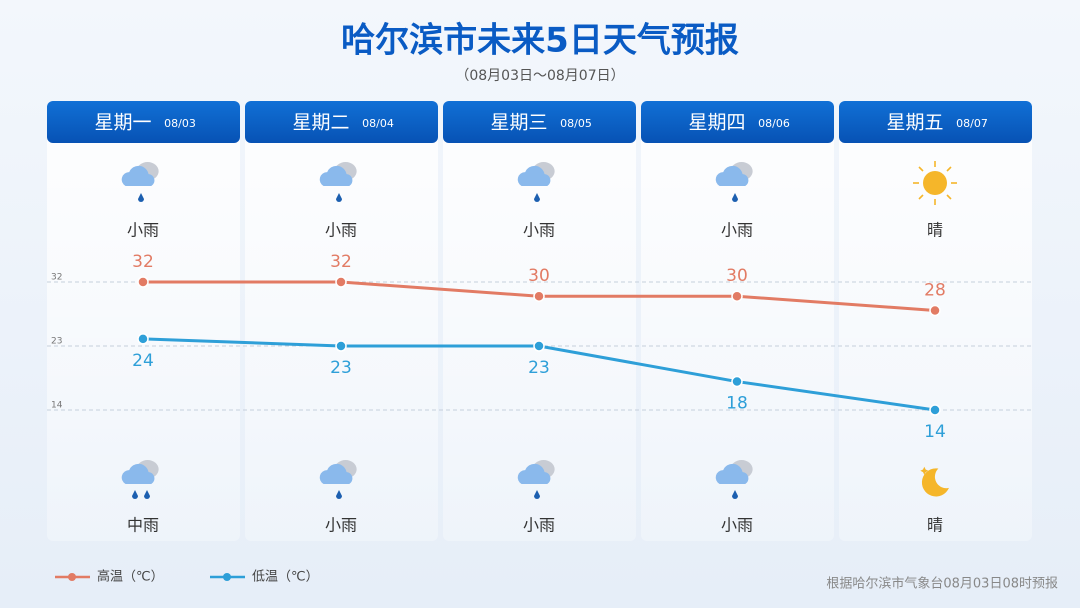 The image size is (1080, 608). What do you see at coordinates (914, 123) in the screenshot?
I see `day-name: 星期五` at bounding box center [914, 123].